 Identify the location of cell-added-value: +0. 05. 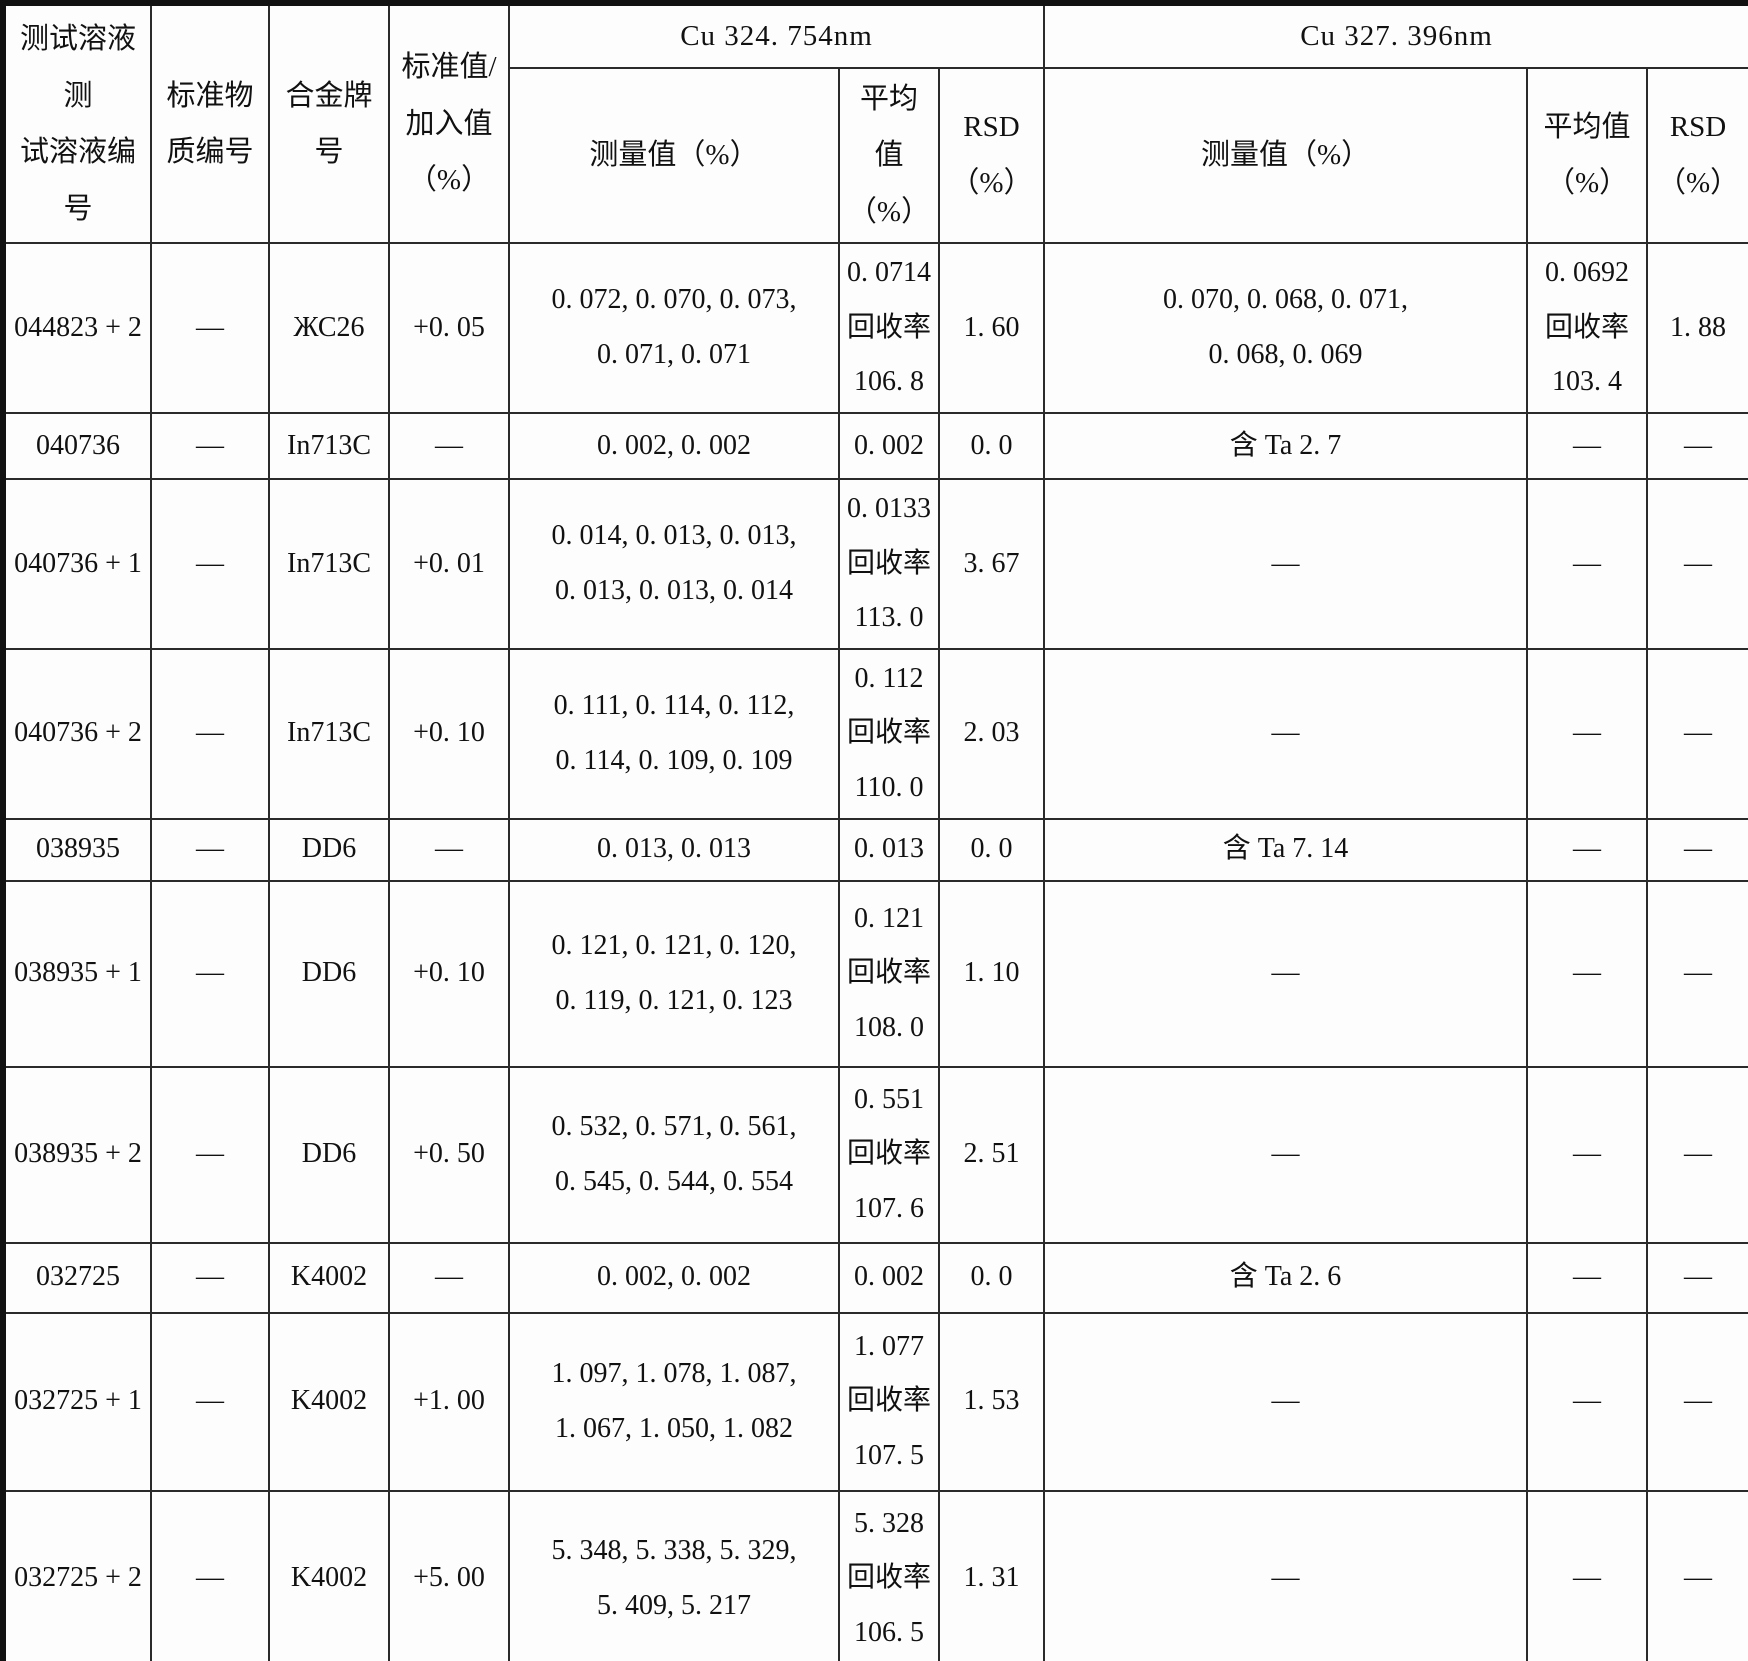
(449, 328).